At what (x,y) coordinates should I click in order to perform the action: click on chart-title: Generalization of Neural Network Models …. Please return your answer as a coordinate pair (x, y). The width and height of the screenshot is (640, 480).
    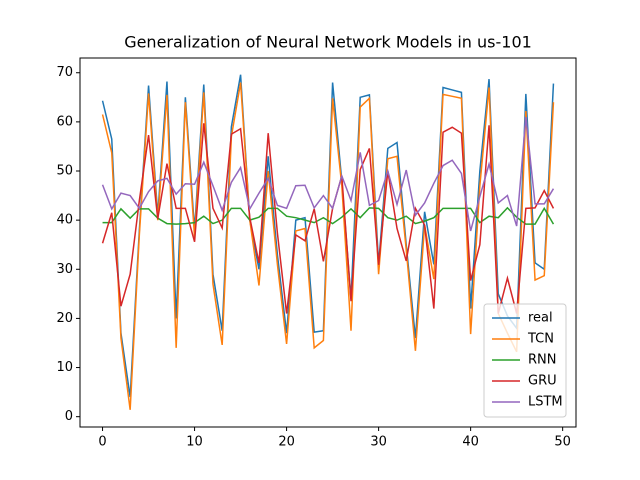
    Looking at the image, I should click on (328, 42).